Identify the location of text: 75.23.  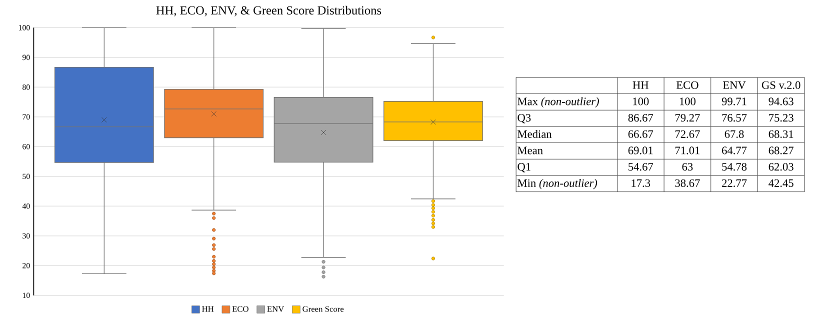
(781, 118).